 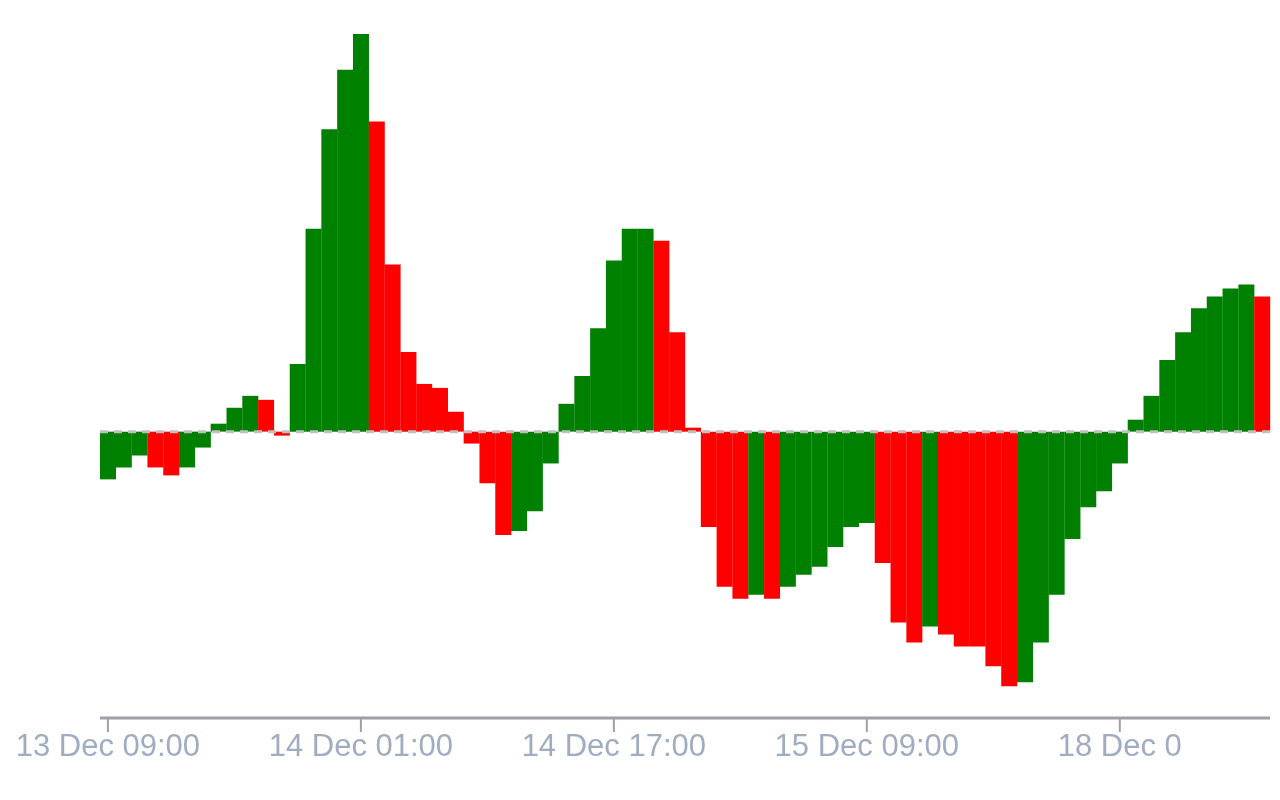 What do you see at coordinates (108, 746) in the screenshot?
I see `x-tick-label: 13 Dec 09:00` at bounding box center [108, 746].